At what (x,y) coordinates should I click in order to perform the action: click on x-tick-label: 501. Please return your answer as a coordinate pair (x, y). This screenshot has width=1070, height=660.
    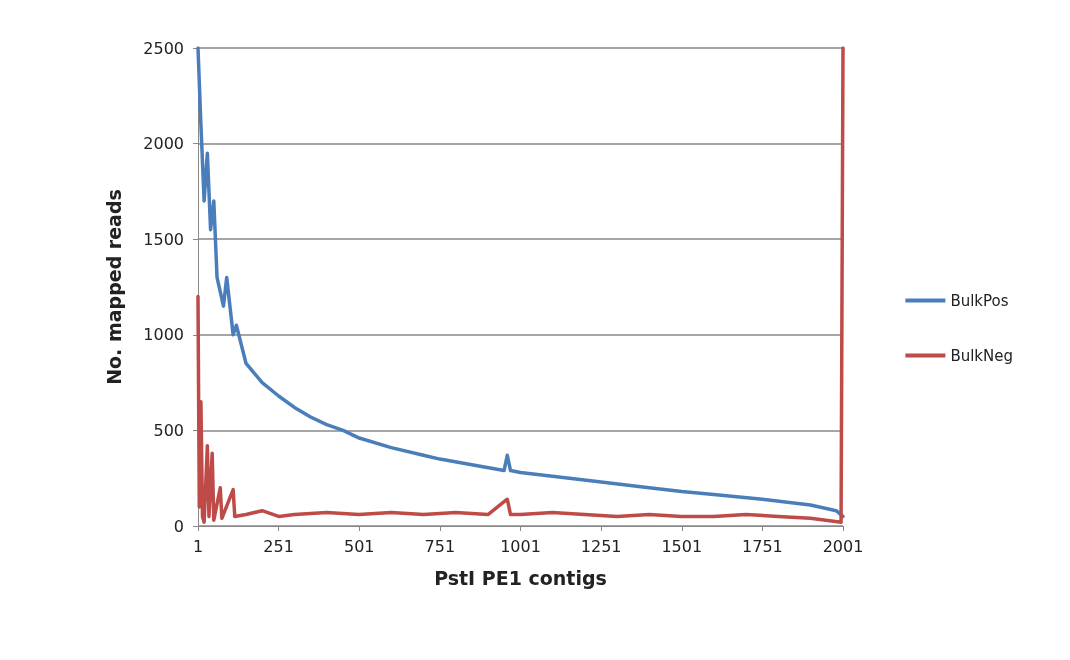
    Looking at the image, I should click on (359, 546).